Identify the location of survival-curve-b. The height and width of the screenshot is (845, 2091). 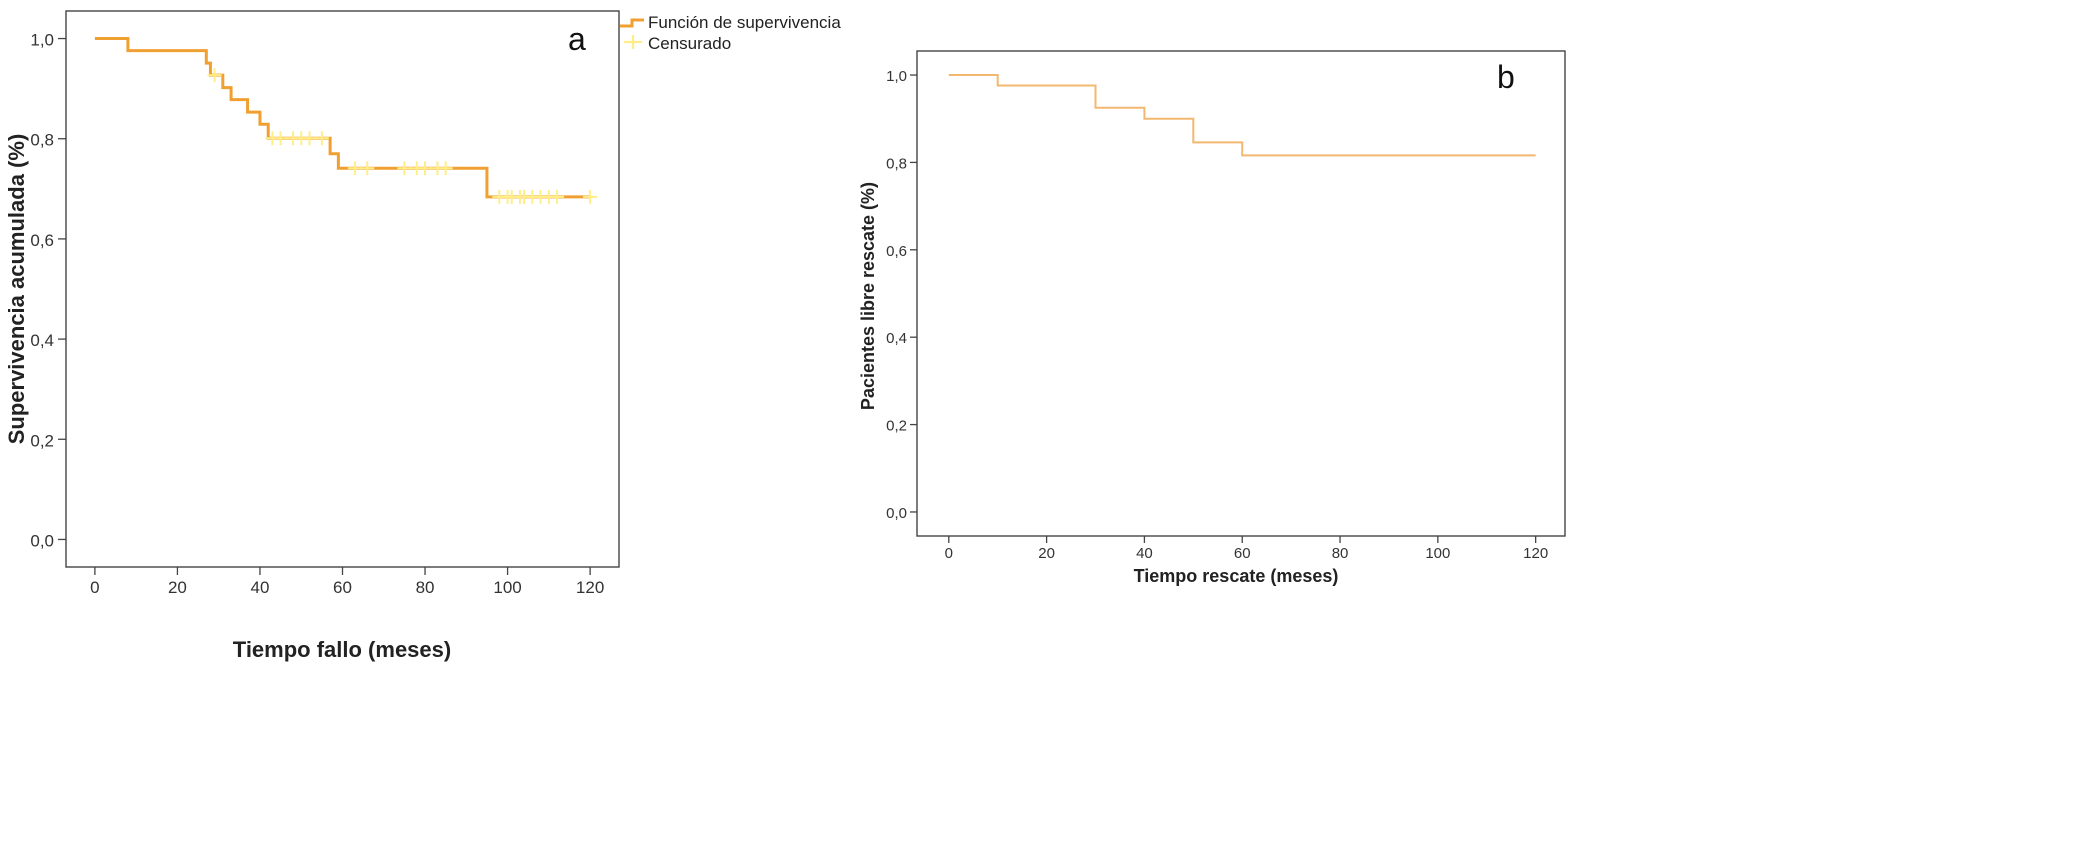
(1242, 115).